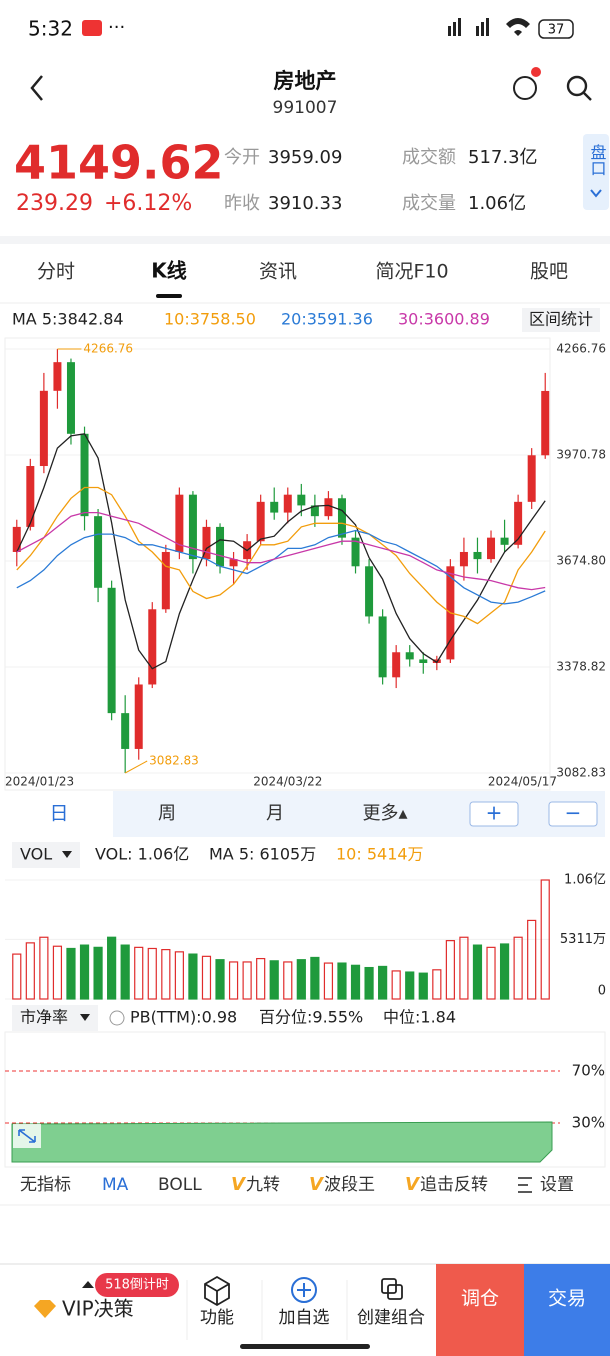 This screenshot has height=1356, width=610. What do you see at coordinates (116, 27) in the screenshot?
I see `status-dots: ···` at bounding box center [116, 27].